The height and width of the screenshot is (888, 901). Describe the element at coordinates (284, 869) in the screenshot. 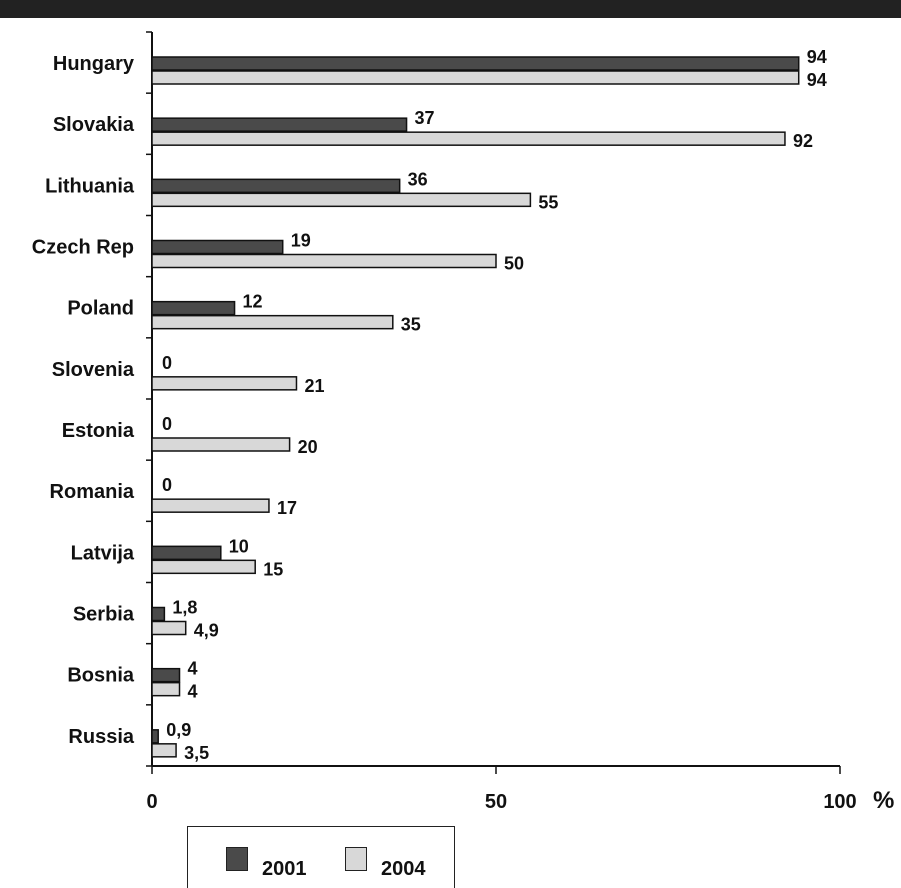

I see `legend-label-2001: 2001` at that location.